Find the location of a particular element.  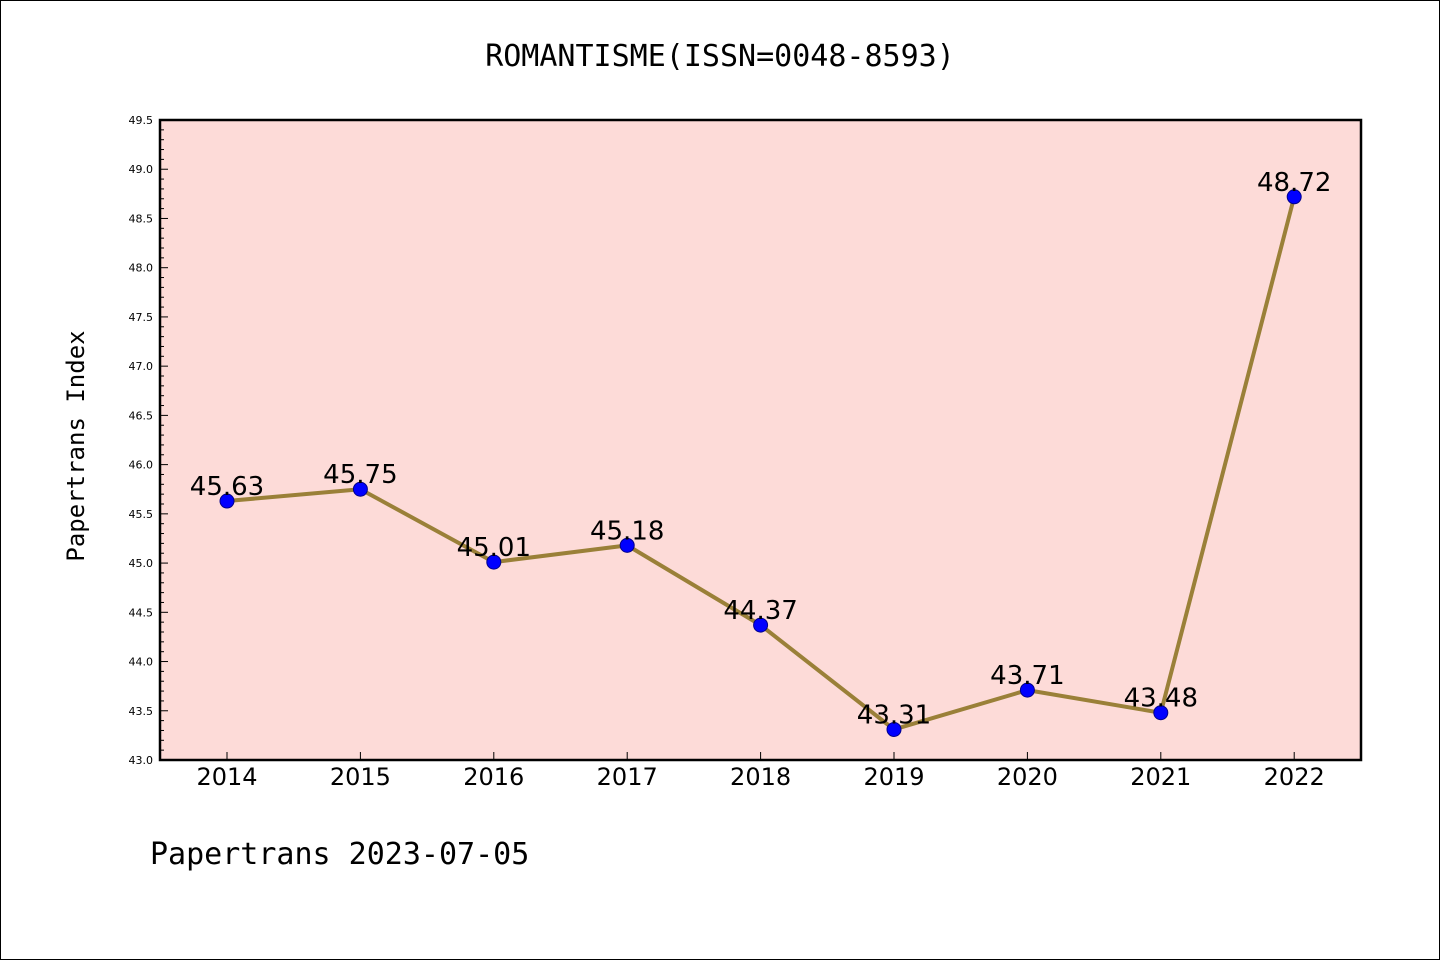

x-tick-label: 2021 is located at coordinates (1160, 777).